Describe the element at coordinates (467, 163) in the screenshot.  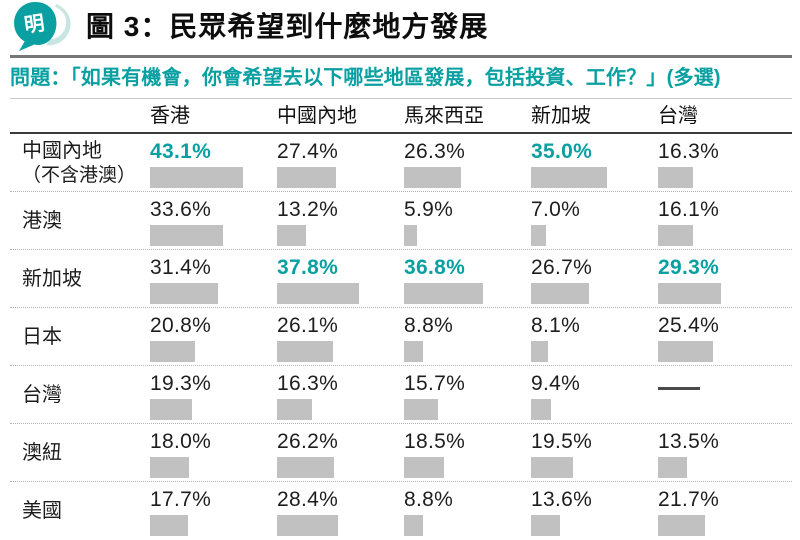
I see `value-cell: 26.3%` at that location.